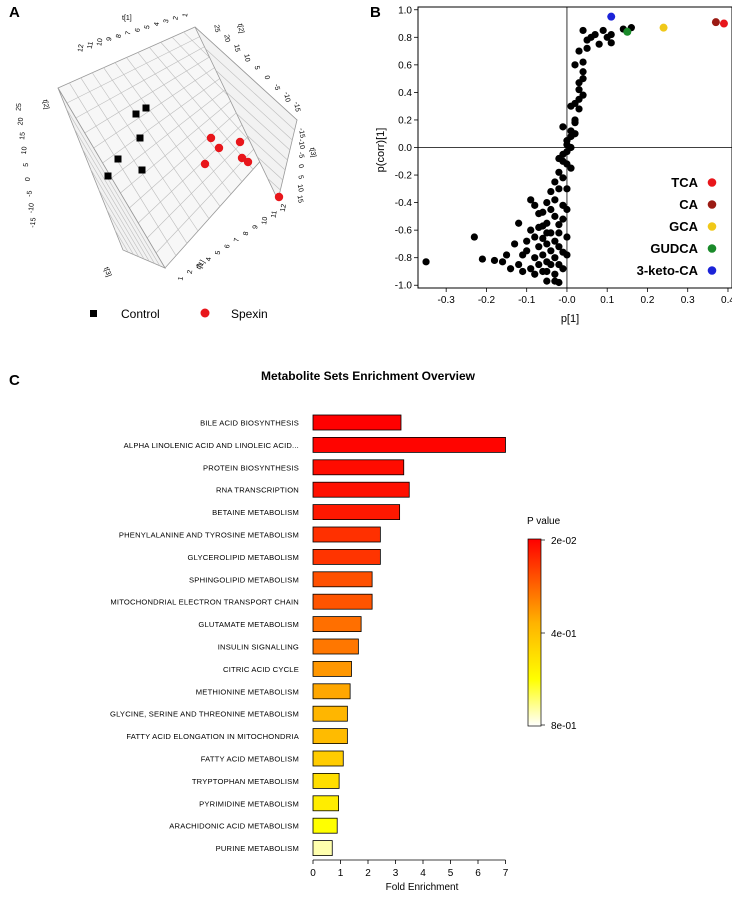 Image resolution: width=732 pixels, height=923 pixels. What do you see at coordinates (341, 873) in the screenshot?
I see `x-tick-label: 1` at bounding box center [341, 873].